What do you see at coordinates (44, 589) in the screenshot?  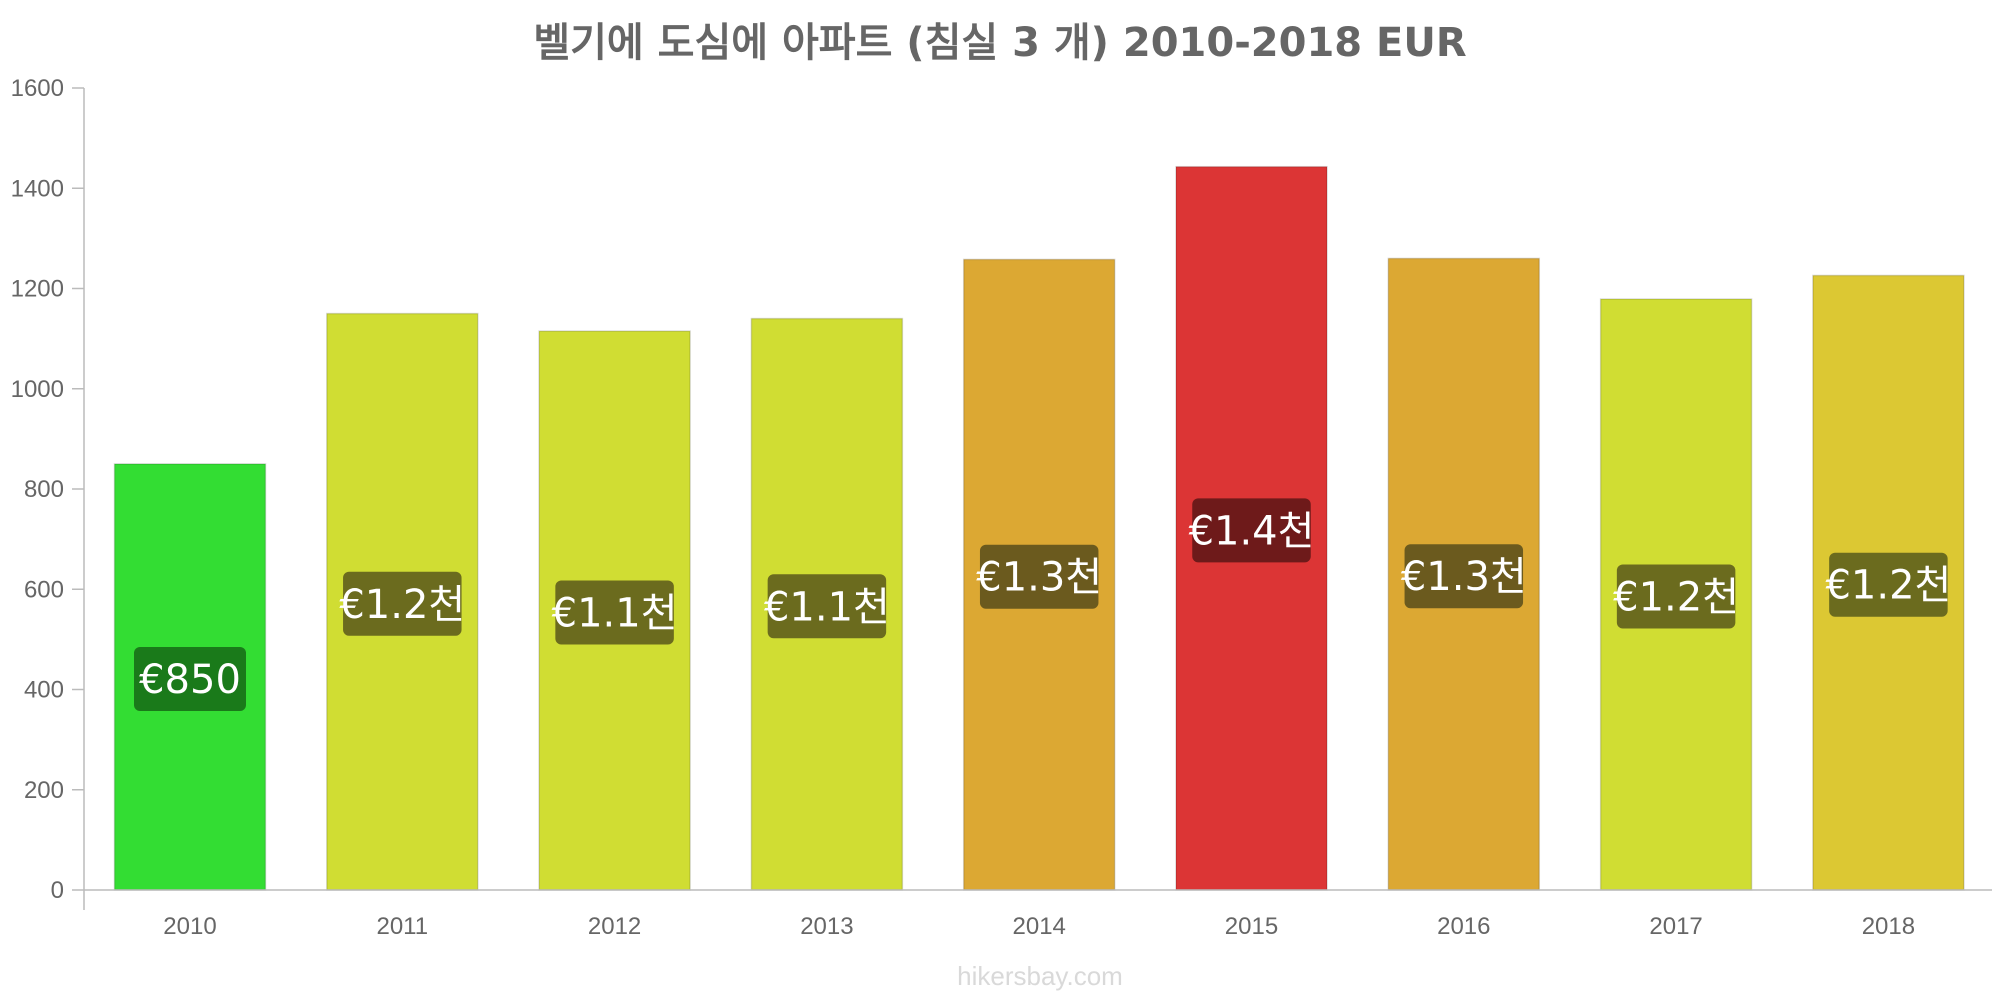 I see `y-tick-label: 600` at bounding box center [44, 589].